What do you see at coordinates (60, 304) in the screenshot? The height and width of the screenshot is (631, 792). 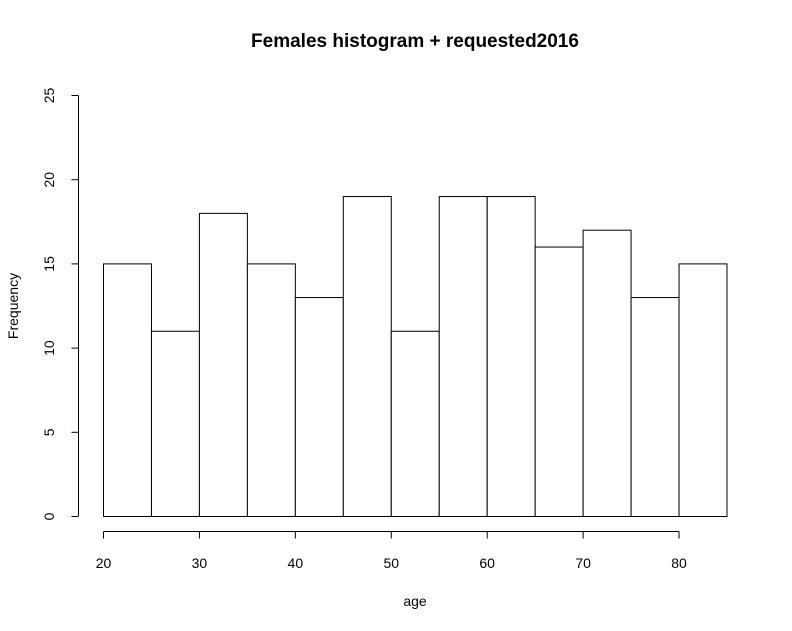 I see `y-axis: 0 5 10 15 20 25` at bounding box center [60, 304].